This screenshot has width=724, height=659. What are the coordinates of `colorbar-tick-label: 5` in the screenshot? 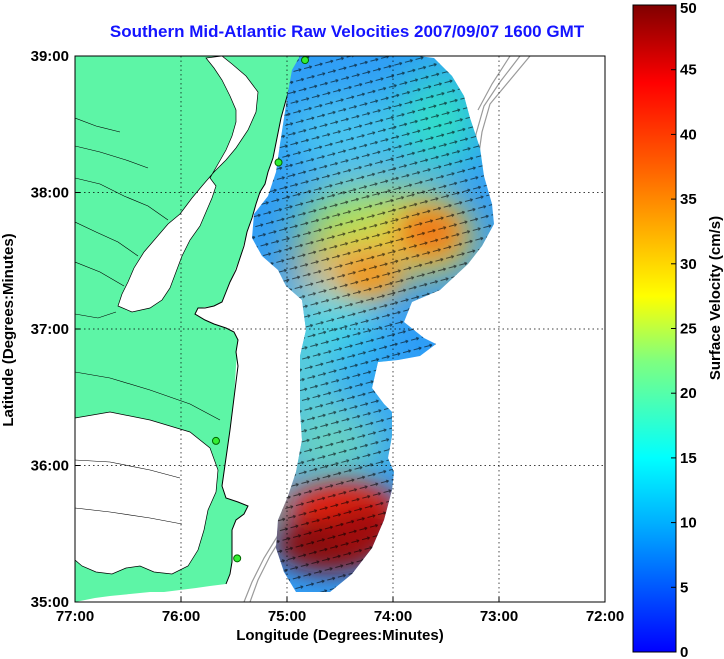 It's located at (684, 587).